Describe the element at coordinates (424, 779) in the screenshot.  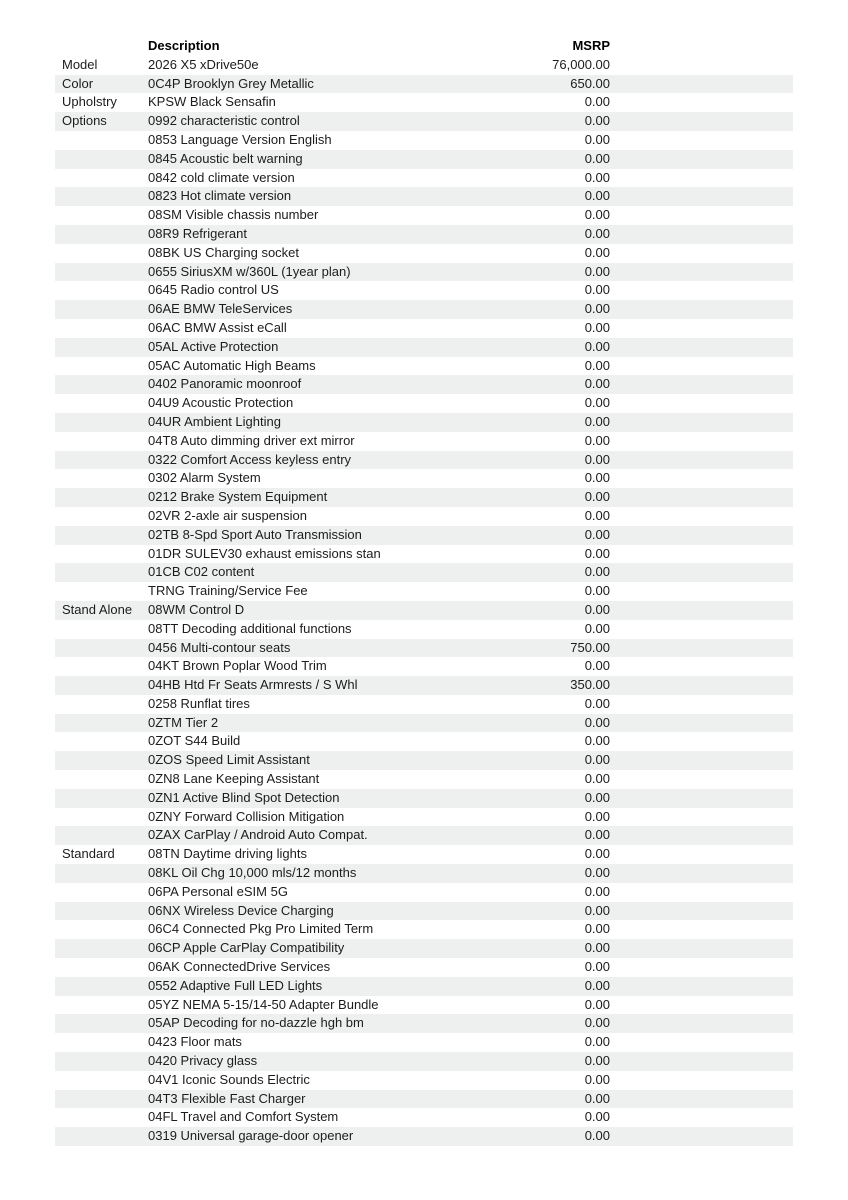
I see `table-row: 0ZN8 Lane Keeping Assistant 0.00` at that location.